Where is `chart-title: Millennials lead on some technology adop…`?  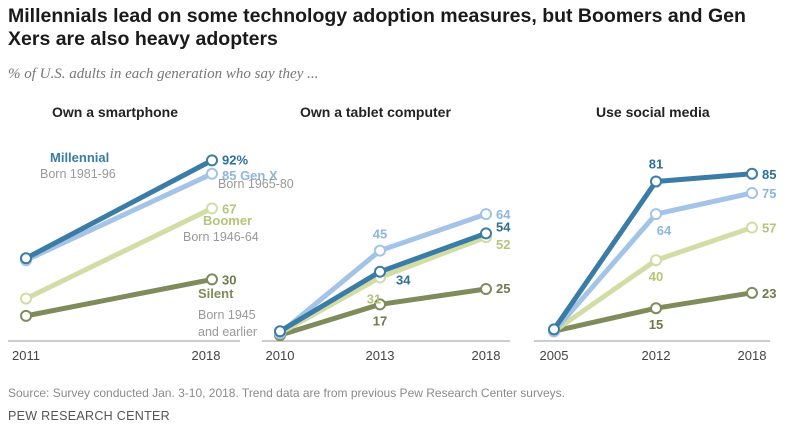 chart-title: Millennials lead on some technology adop… is located at coordinates (377, 27).